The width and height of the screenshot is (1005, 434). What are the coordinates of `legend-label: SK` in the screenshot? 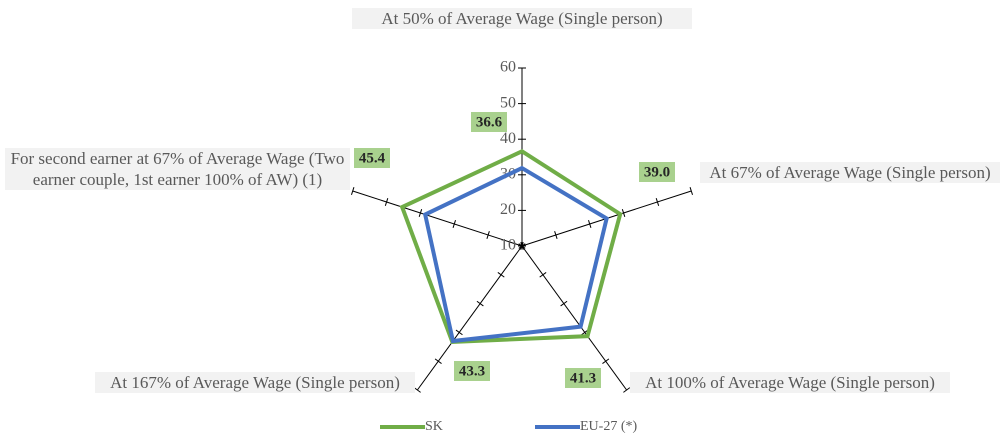 It's located at (434, 426).